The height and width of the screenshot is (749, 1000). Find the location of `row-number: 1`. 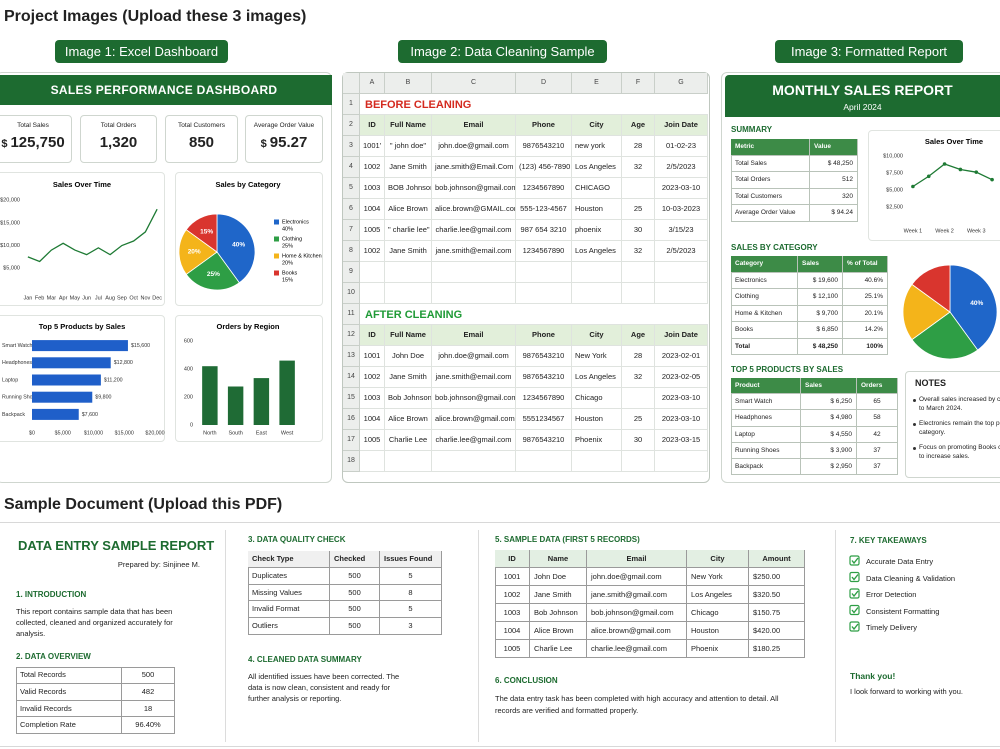

row-number: 1 is located at coordinates (351, 104).